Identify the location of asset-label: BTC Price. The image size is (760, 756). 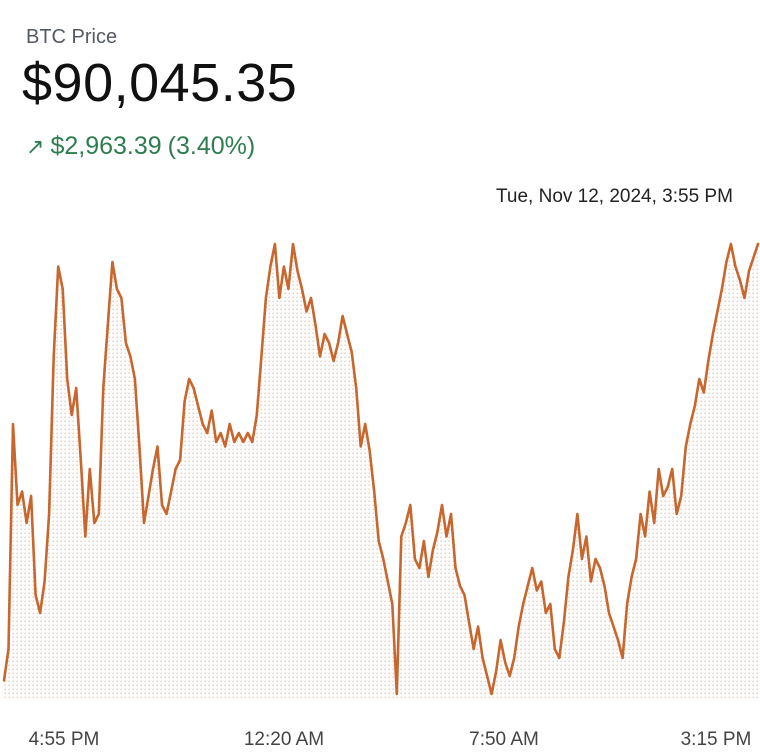
(72, 37).